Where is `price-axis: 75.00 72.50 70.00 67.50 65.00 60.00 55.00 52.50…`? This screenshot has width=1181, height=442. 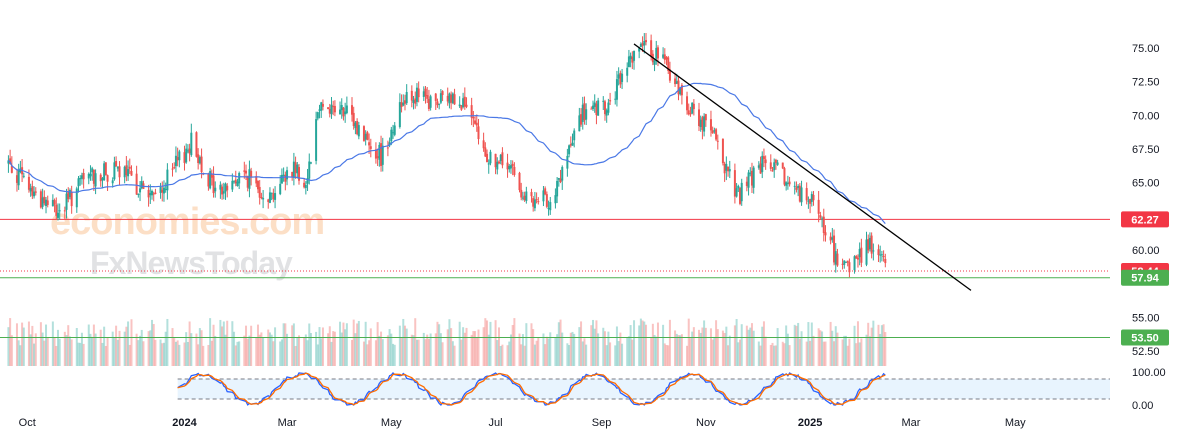 price-axis: 75.00 72.50 70.00 67.50 65.00 60.00 55.00 52.50… is located at coordinates (1149, 227).